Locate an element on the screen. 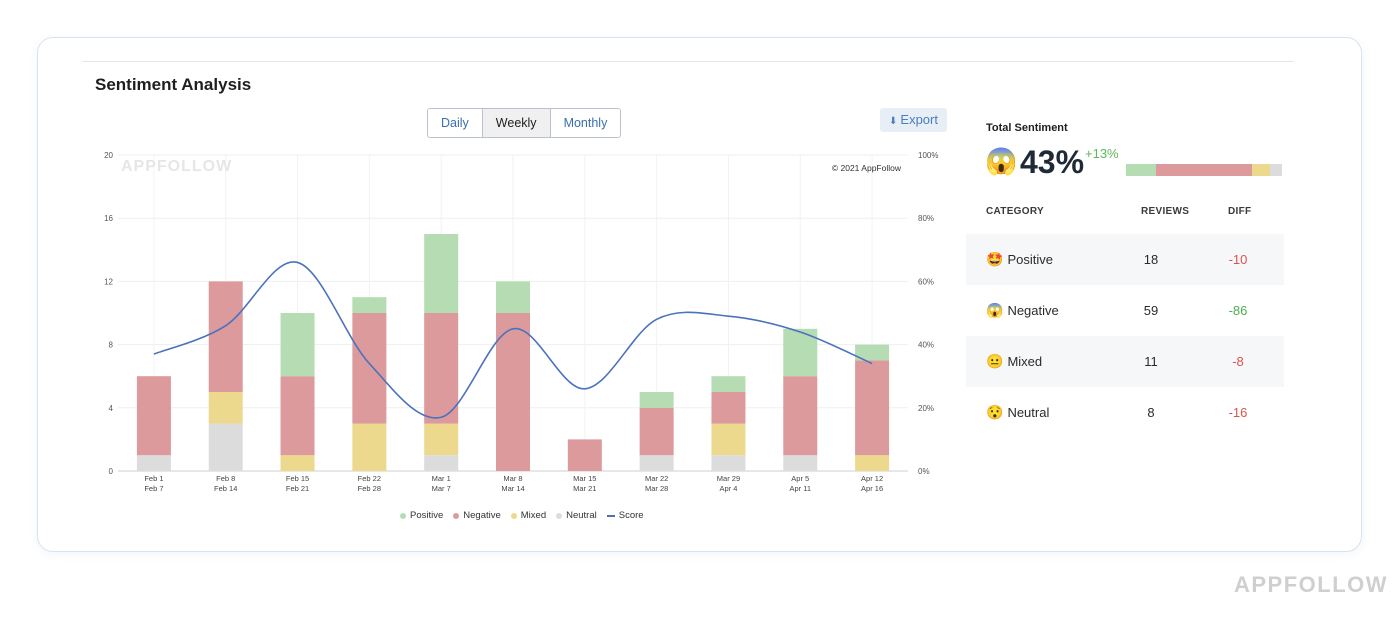  table-row-neutral: 😯 Neutral 8 -16 is located at coordinates (1125, 412).